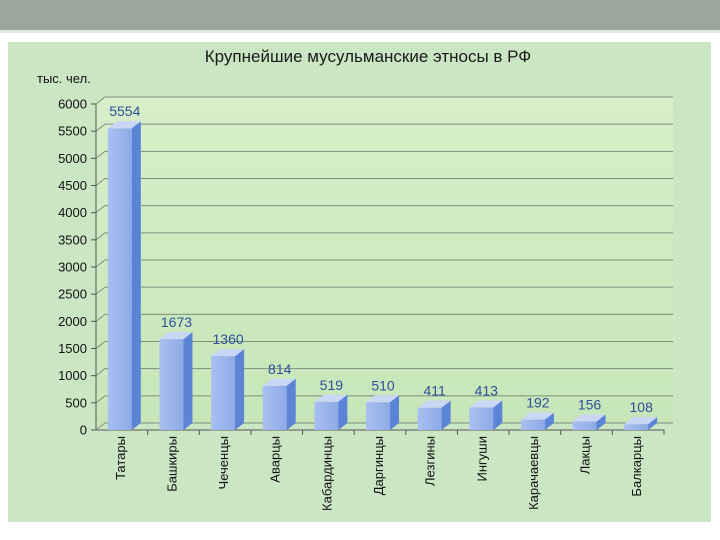 This screenshot has width=720, height=540. Describe the element at coordinates (83, 430) in the screenshot. I see `y-tick-label: 0` at that location.